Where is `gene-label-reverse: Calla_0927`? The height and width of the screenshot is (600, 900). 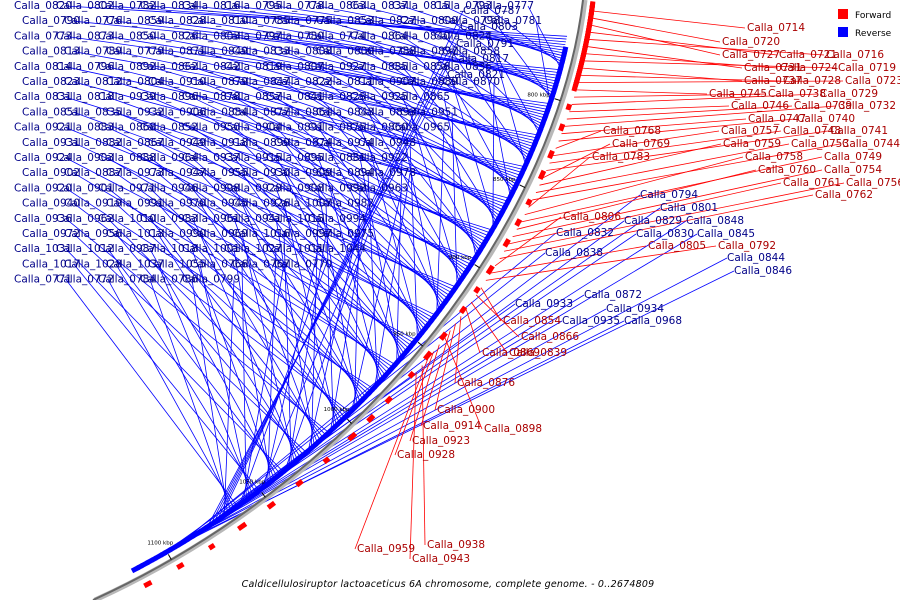
gene-label-reverse: Calla_0927 is located at coordinates (337, 67).